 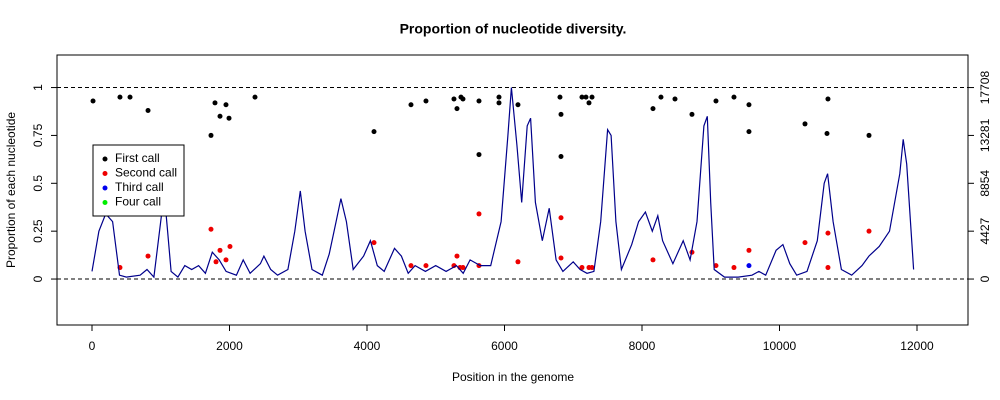 What do you see at coordinates (985, 183) in the screenshot?
I see `y2-tick-label: 8854` at bounding box center [985, 183].